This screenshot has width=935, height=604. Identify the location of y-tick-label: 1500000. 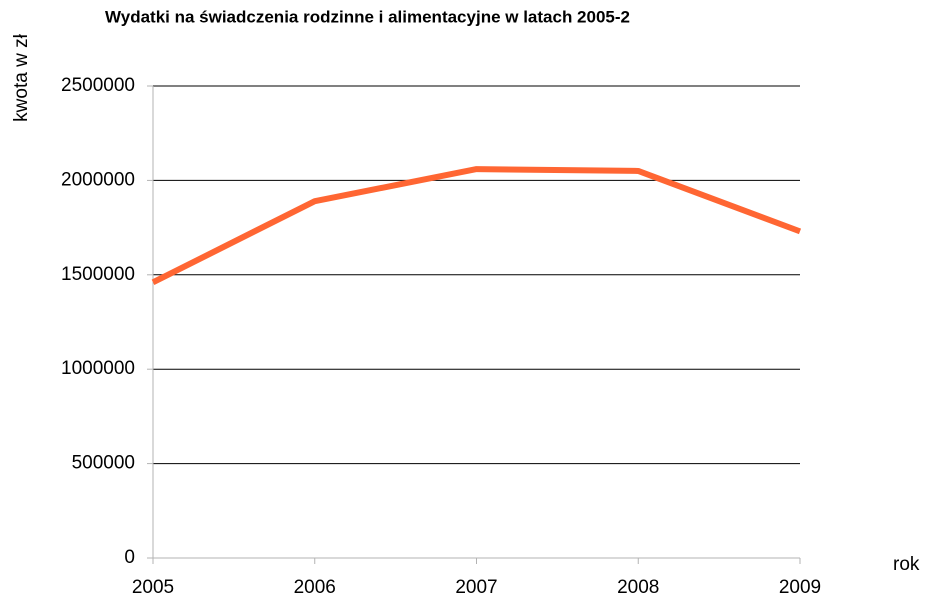
(98, 274).